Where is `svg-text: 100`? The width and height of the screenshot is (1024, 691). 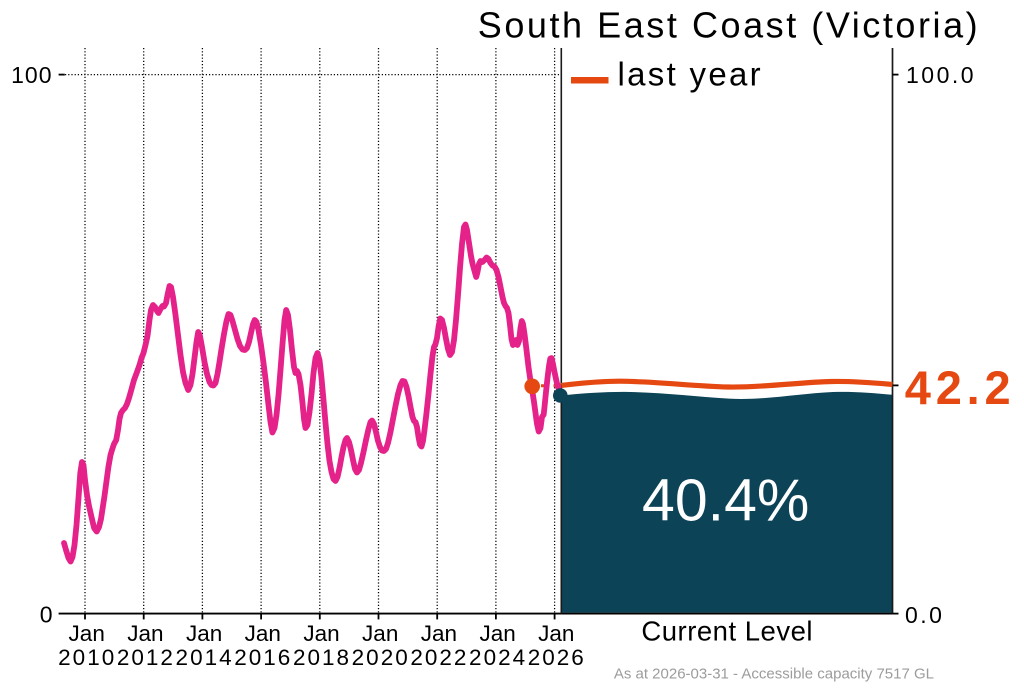
svg-text: 100 is located at coordinates (31, 75).